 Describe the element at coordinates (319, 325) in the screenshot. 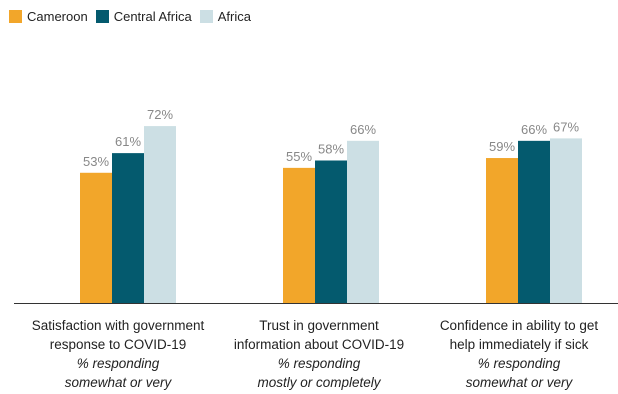

I see `category-title-line1: Trust in government` at that location.